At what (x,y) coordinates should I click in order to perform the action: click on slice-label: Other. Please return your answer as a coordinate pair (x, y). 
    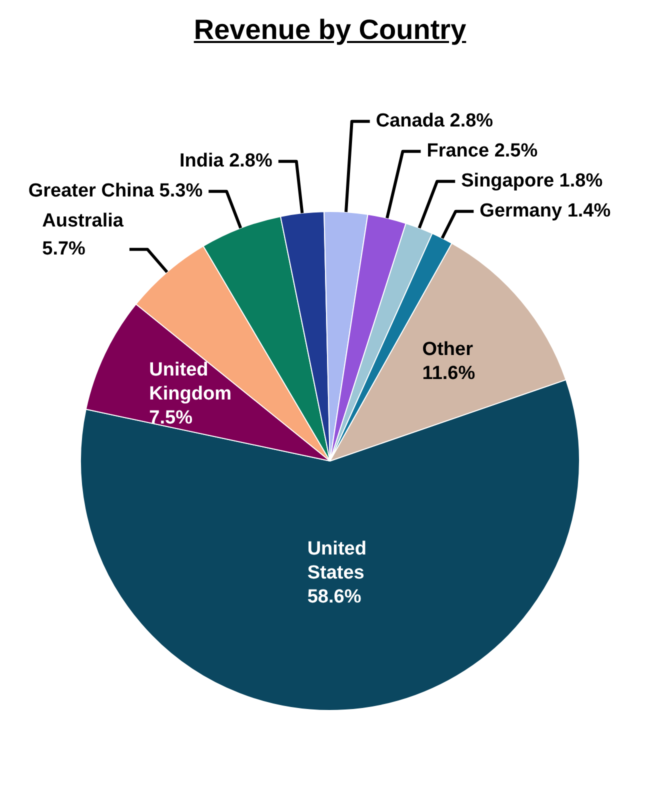
    Looking at the image, I should click on (448, 349).